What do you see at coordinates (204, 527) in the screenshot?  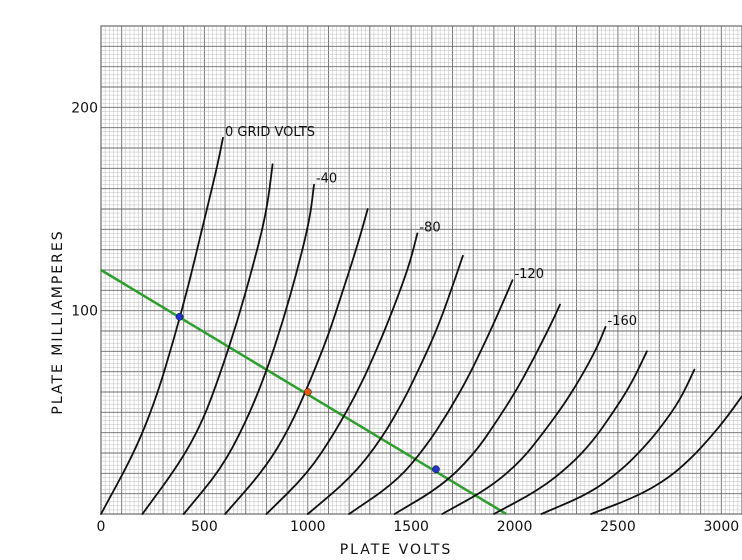 I see `x-tick-label: 500` at bounding box center [204, 527].